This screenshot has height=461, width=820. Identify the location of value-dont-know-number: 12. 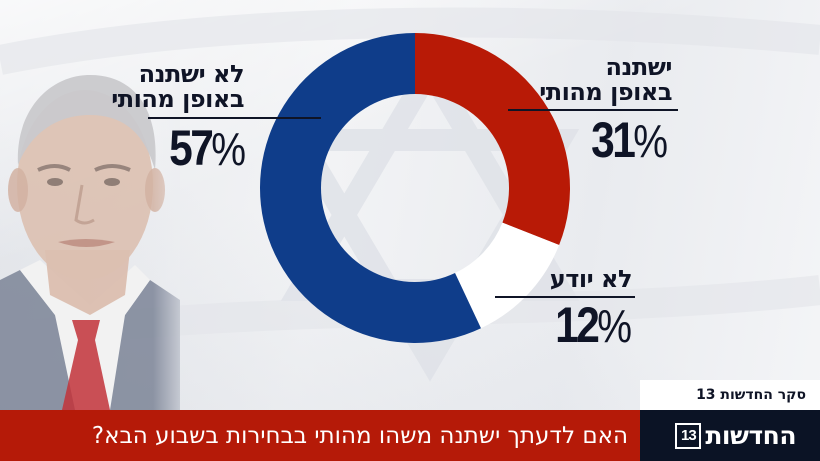
(578, 325).